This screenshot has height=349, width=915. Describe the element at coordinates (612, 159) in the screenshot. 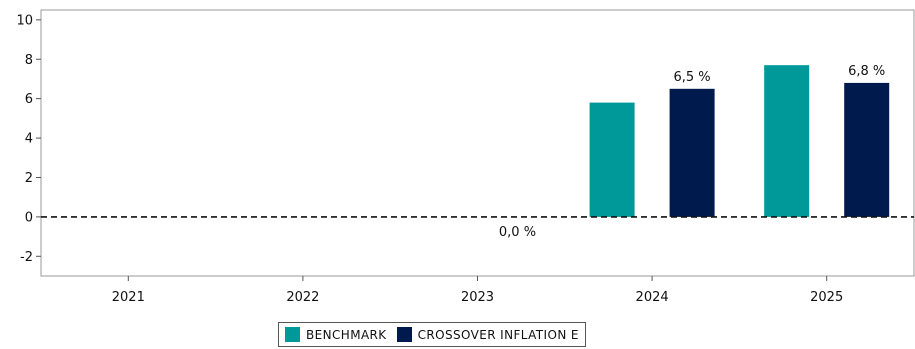

I see `bar-benchmark-2024` at that location.